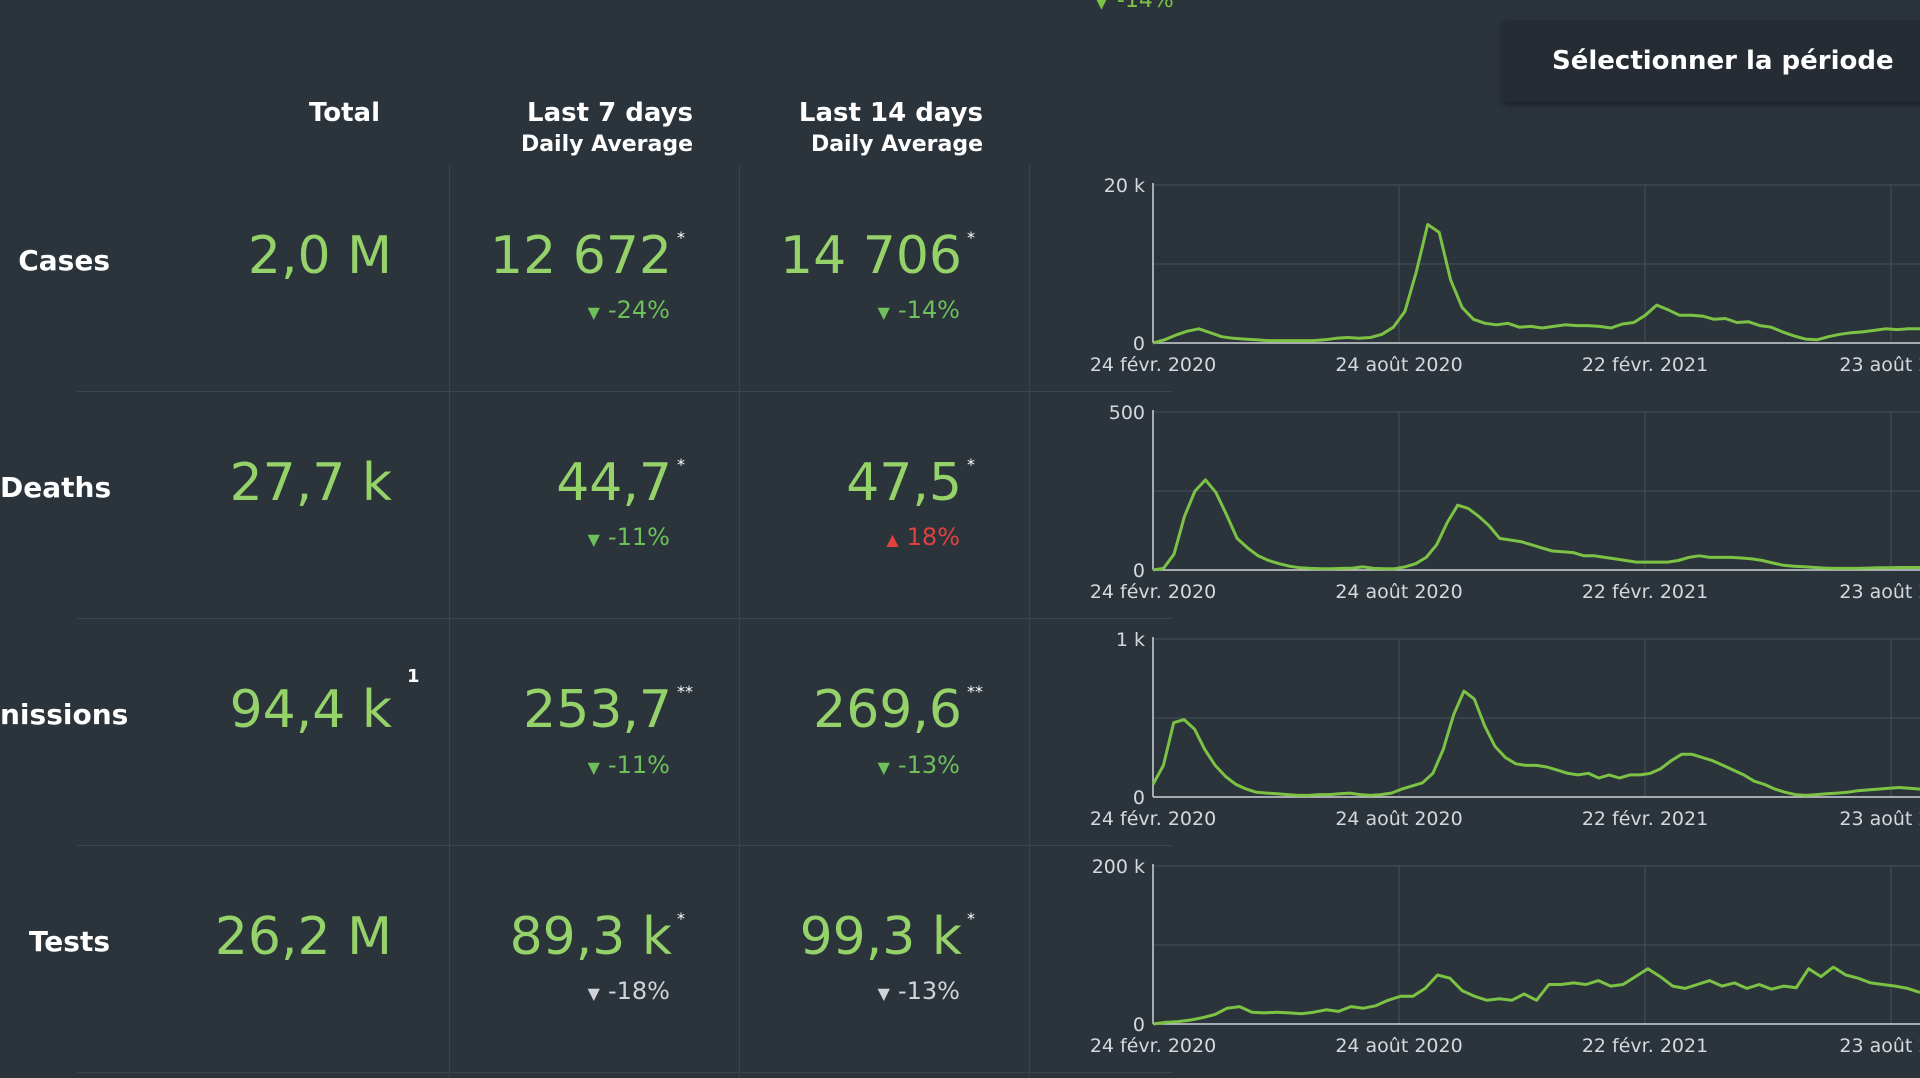  What do you see at coordinates (69, 941) in the screenshot?
I see `row-label-tests: Tests` at bounding box center [69, 941].